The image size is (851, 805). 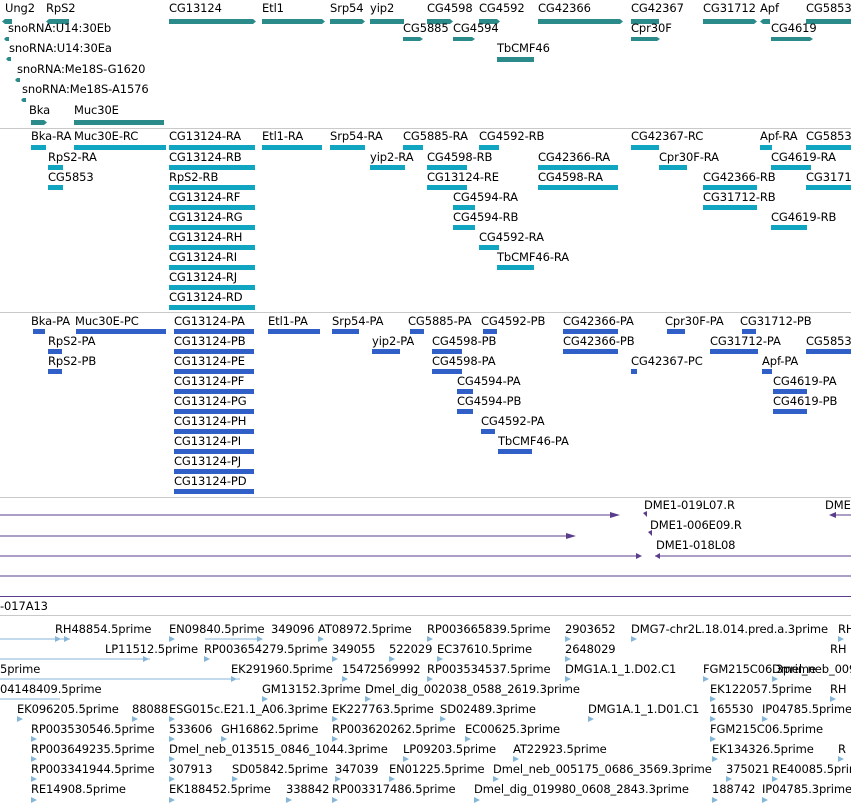 I want to click on gene-label: Srp54, so click(x=347, y=8).